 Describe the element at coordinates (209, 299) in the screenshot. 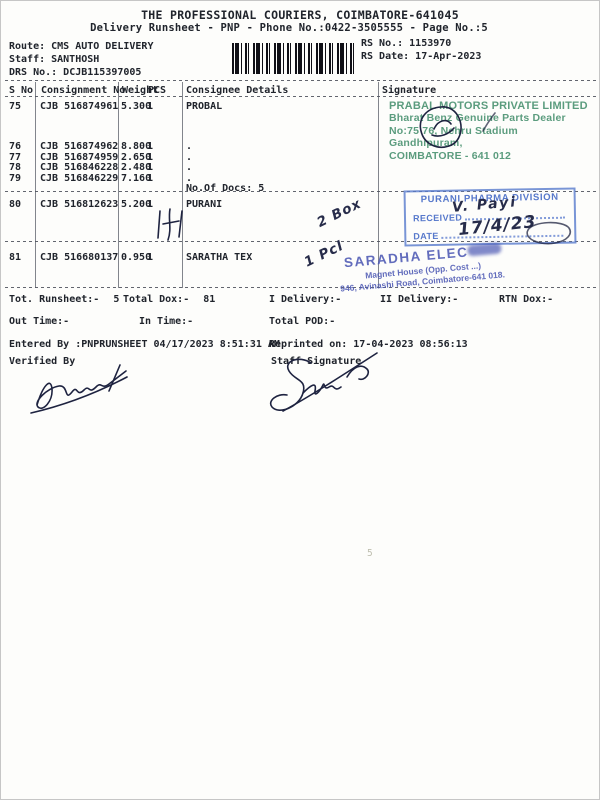

I see `total-dox-value: 81` at that location.